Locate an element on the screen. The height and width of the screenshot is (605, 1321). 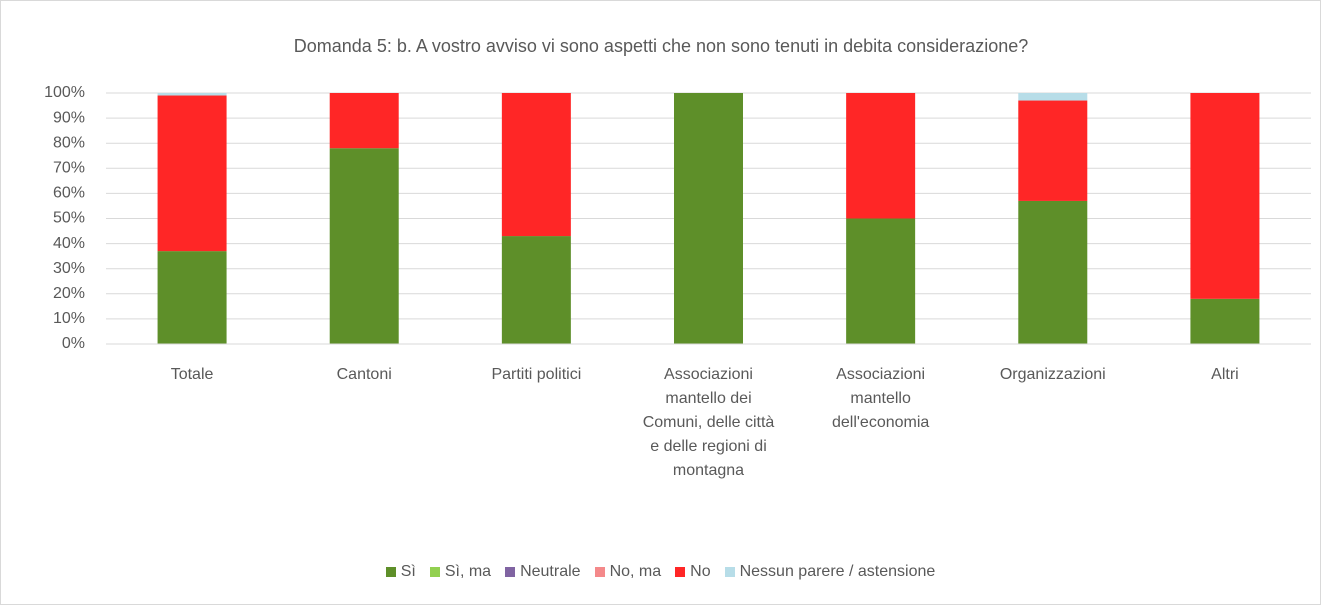
y-tick-label: 100% is located at coordinates (64, 92).